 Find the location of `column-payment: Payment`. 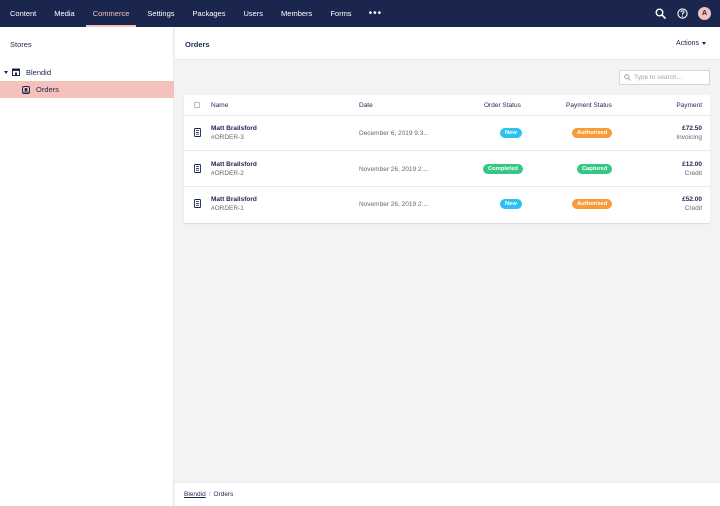

column-payment: Payment is located at coordinates (689, 105).